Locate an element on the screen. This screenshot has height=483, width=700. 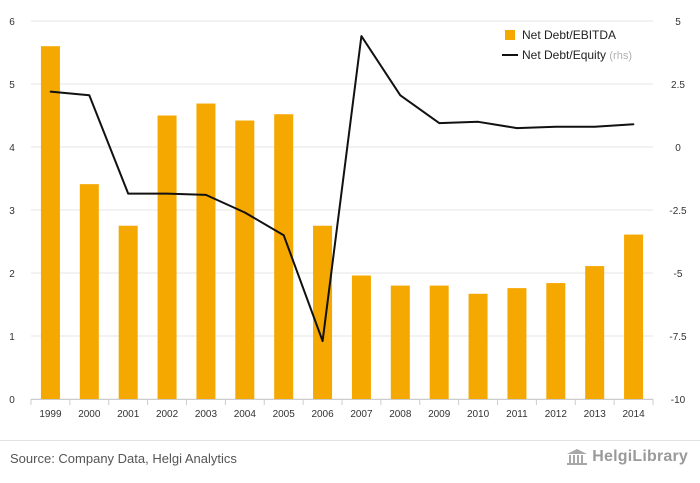
right-tick-label: -2.5 is located at coordinates (678, 211).